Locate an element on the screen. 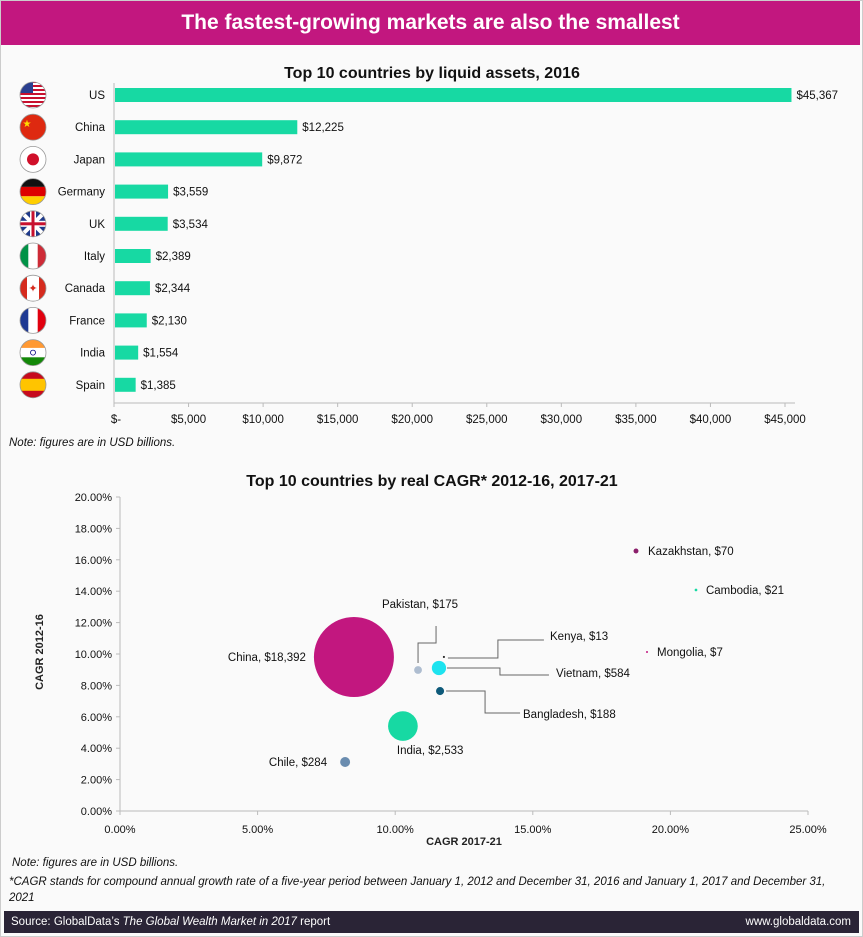  bar-canada is located at coordinates (132, 288).